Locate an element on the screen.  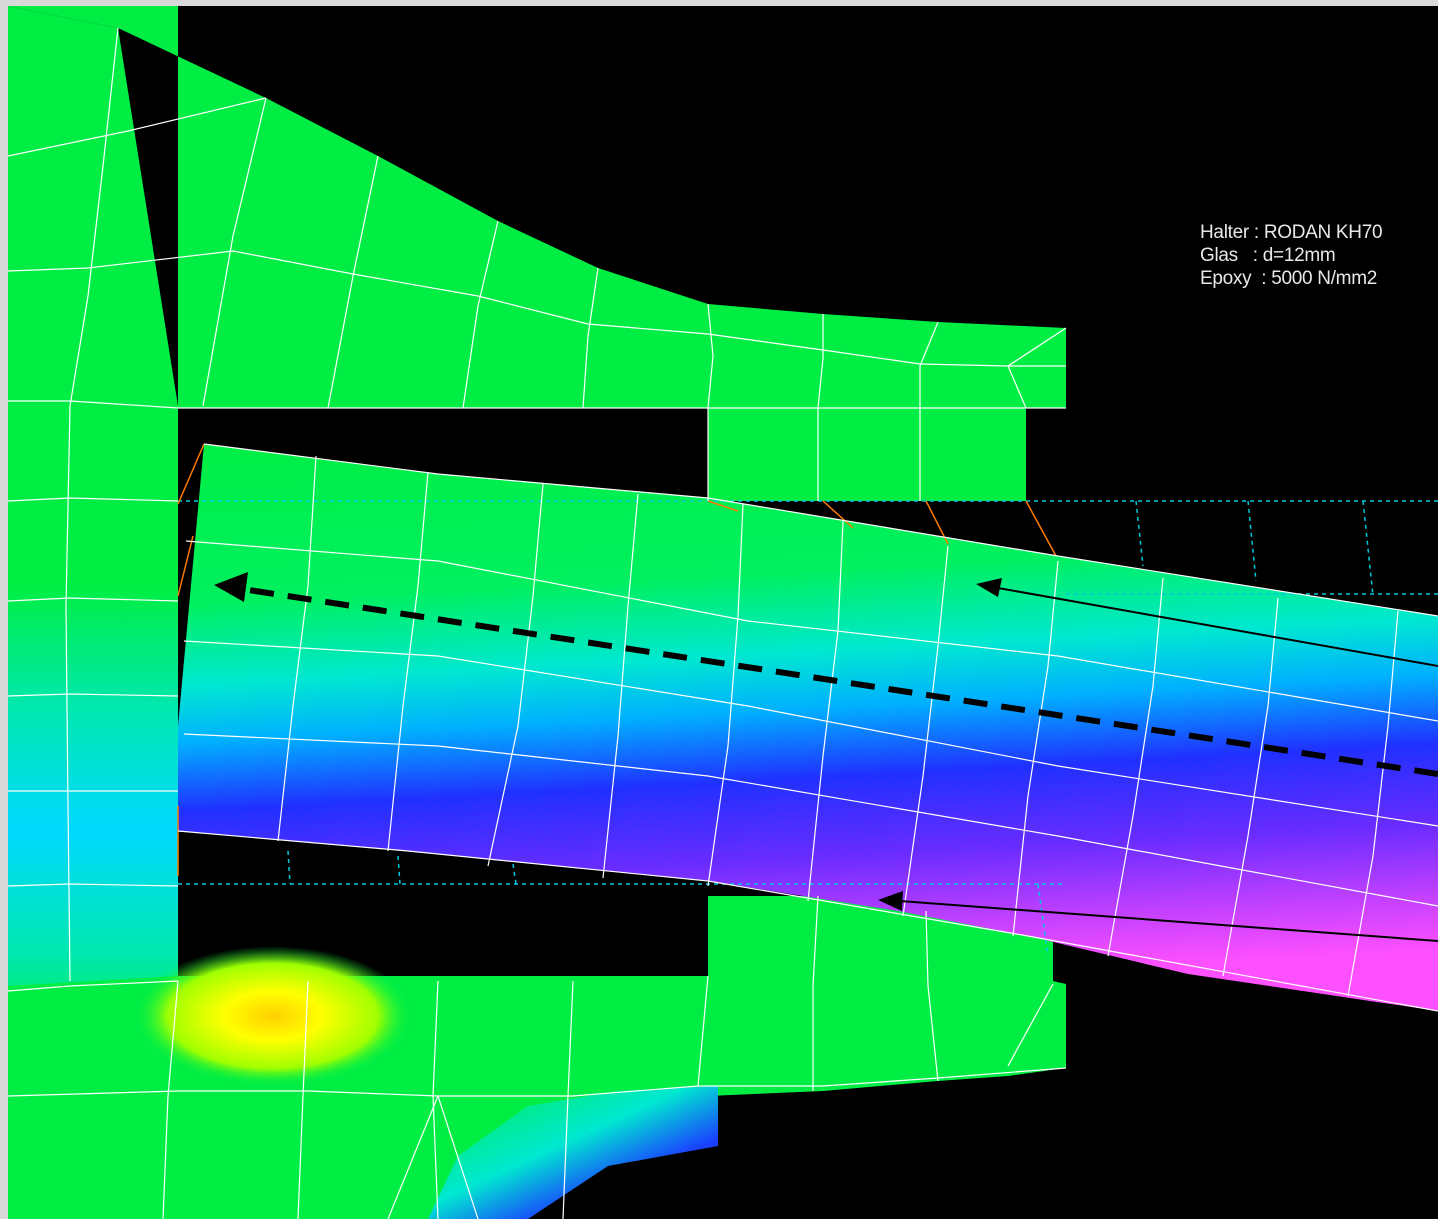
pointer-arrow-lower is located at coordinates (1168, 921).